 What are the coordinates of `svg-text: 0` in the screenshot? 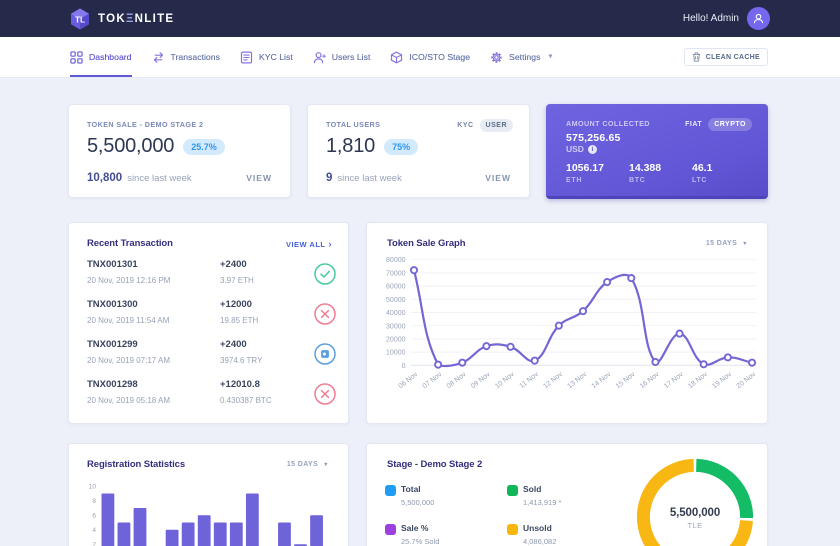 It's located at (404, 366).